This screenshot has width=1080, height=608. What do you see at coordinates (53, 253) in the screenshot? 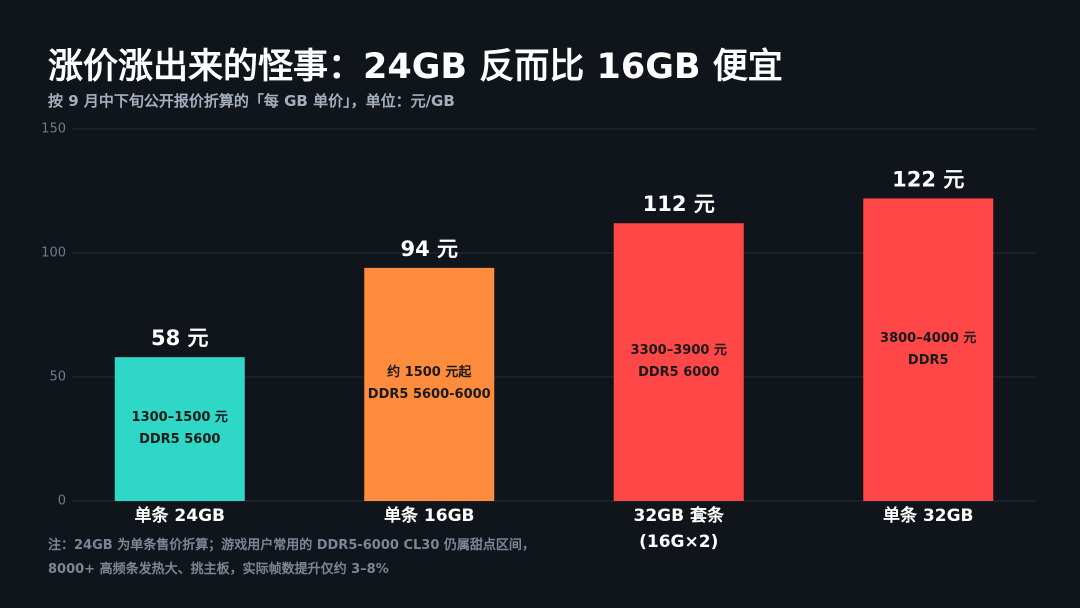
I see `y-tick-label: 100` at bounding box center [53, 253].